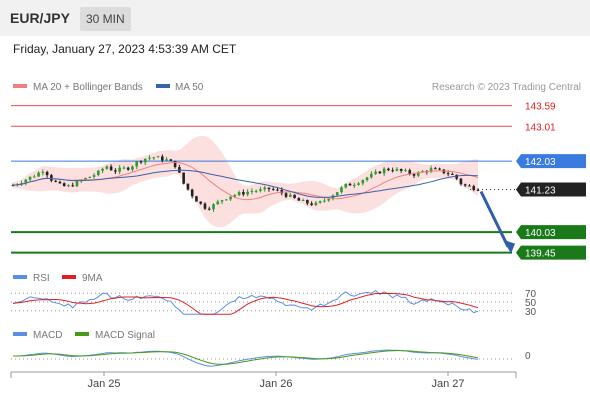 Image resolution: width=590 pixels, height=400 pixels. Describe the element at coordinates (88, 87) in the screenshot. I see `ma20-legend-label: MA 20 + Bollinger Bands` at that location.